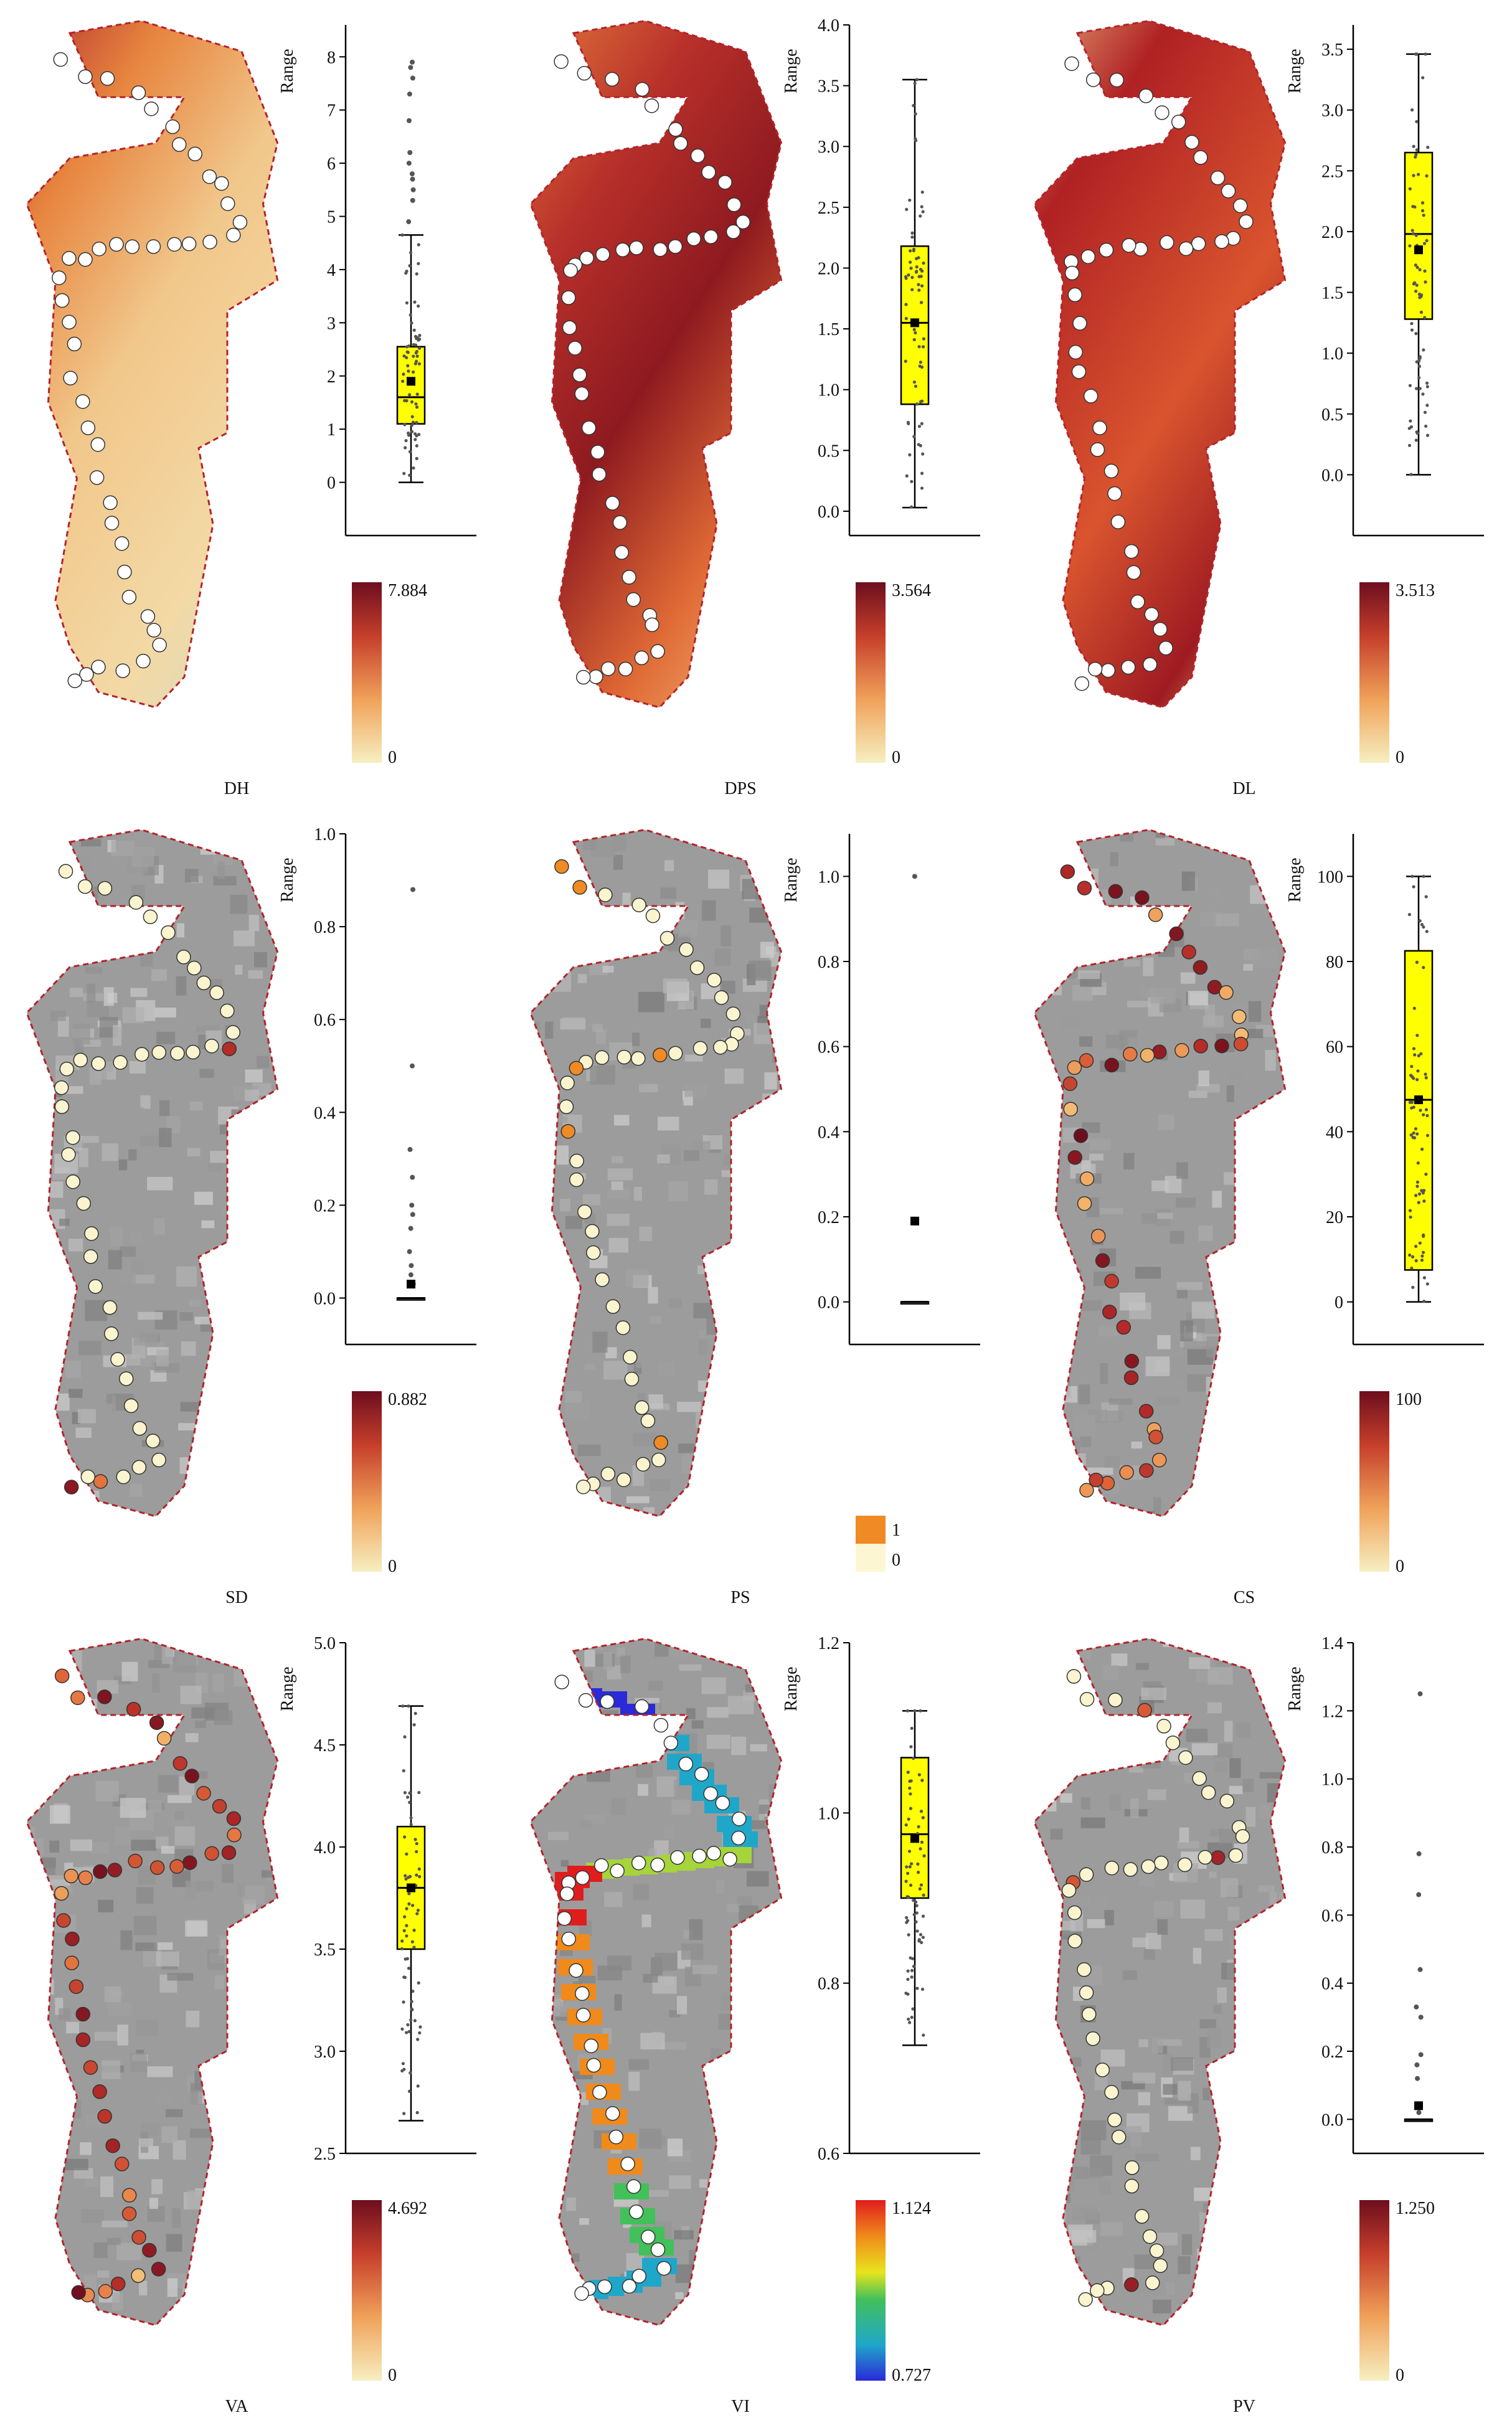 This screenshot has width=1512, height=2428. What do you see at coordinates (1419, 1110) in the screenshot?
I see `box` at bounding box center [1419, 1110].